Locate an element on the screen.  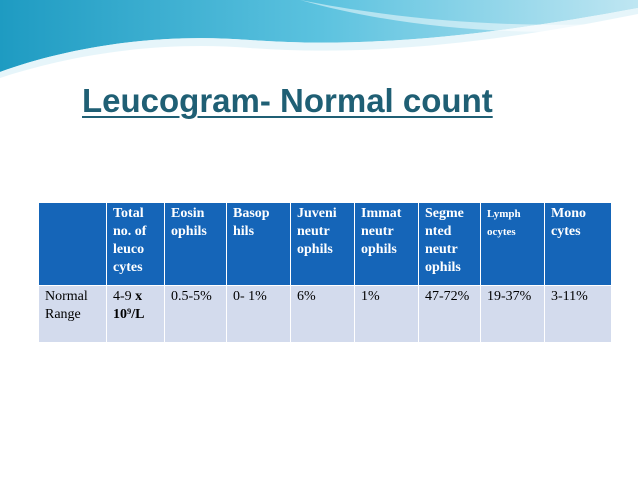
header-juvenile-neutrophils: Juveni neutr ophils is located at coordinates (322, 244).